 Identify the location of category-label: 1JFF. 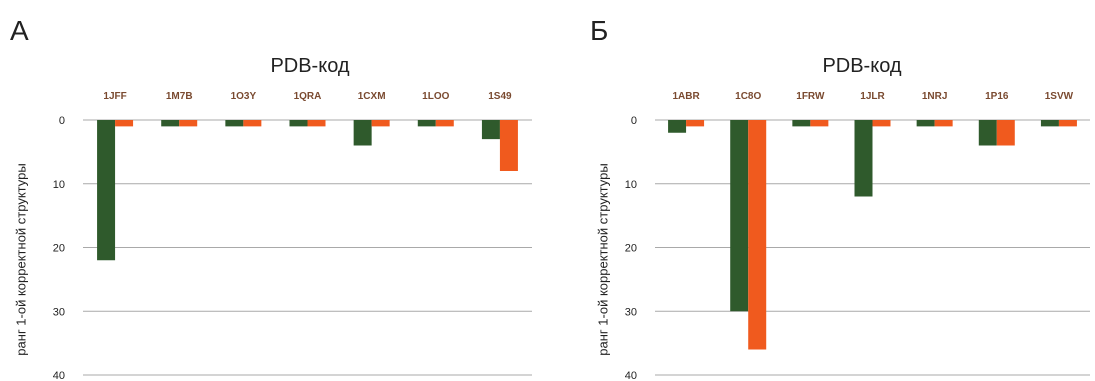
(114, 96).